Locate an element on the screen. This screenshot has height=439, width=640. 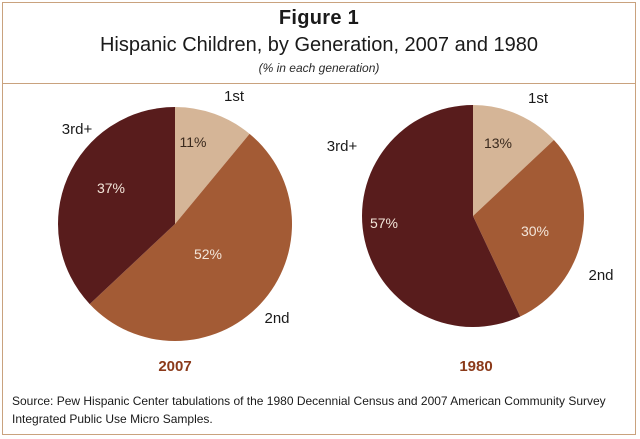
slice-value-label: 57% is located at coordinates (384, 223).